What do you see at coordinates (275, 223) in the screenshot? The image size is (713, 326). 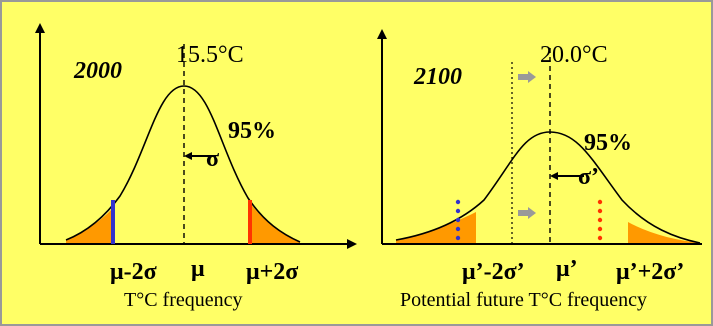 I see `left-upper-tail` at bounding box center [275, 223].